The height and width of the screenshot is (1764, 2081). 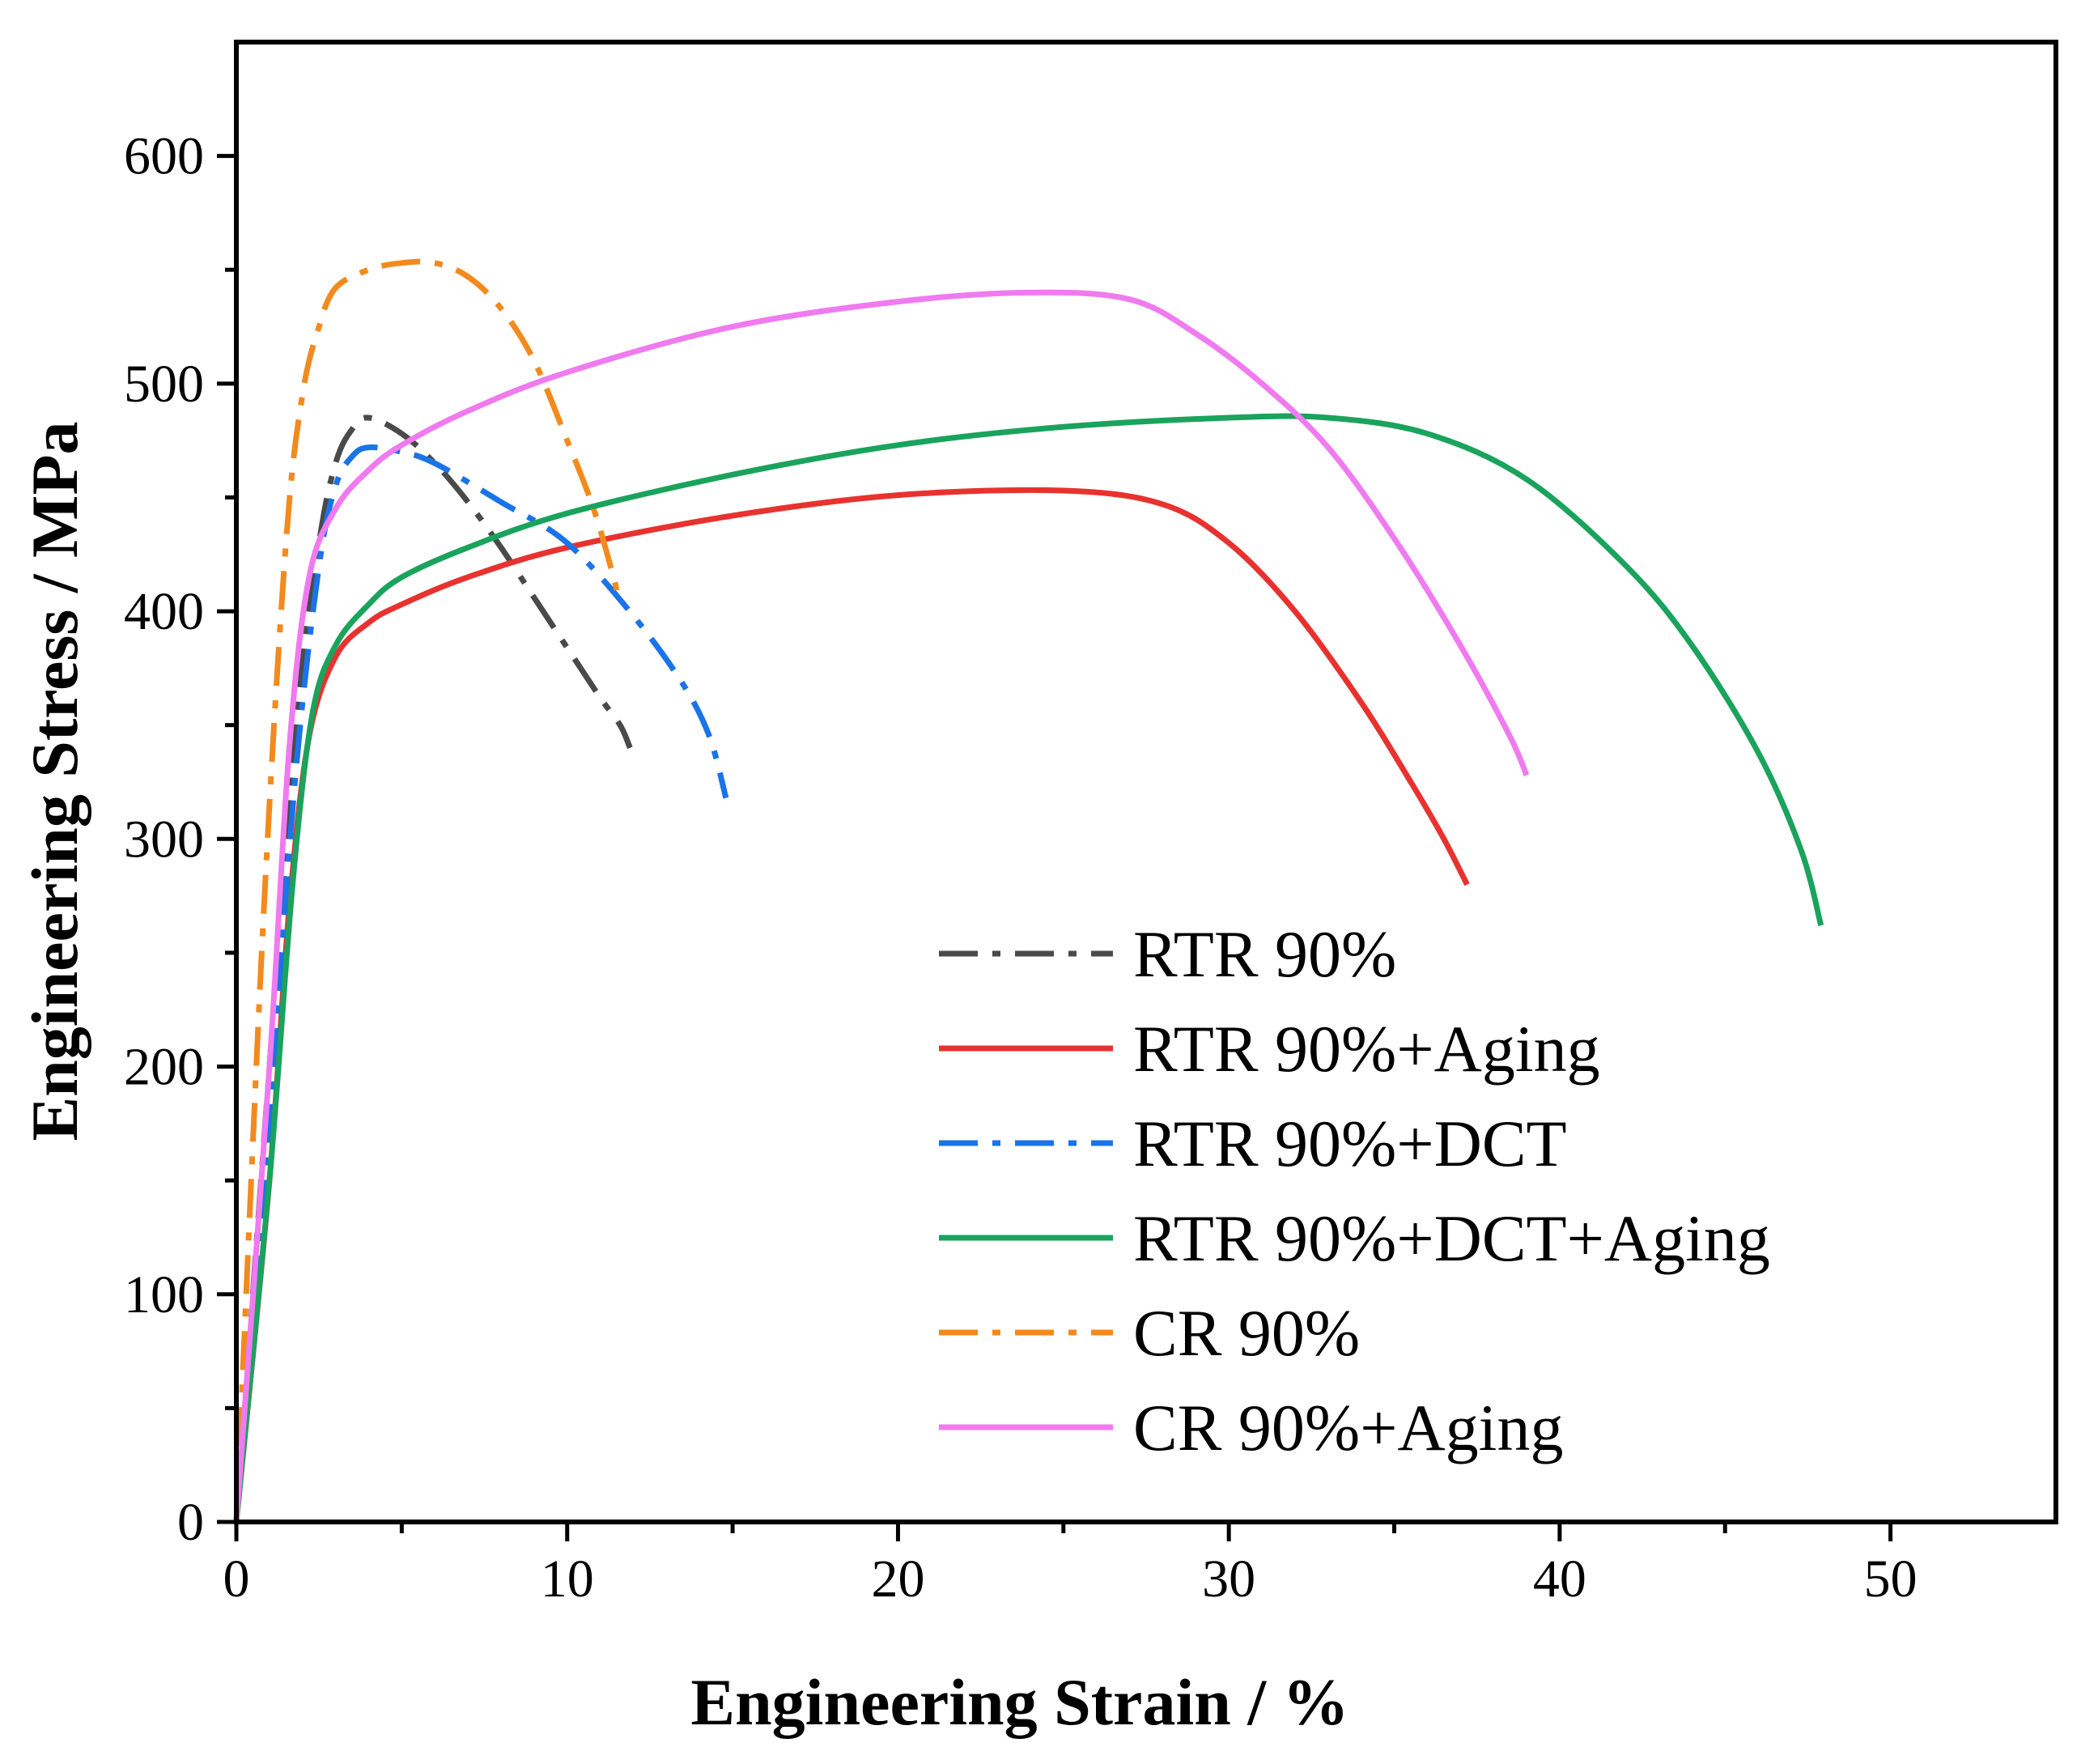 I want to click on y-tick-label: 300, so click(x=164, y=839).